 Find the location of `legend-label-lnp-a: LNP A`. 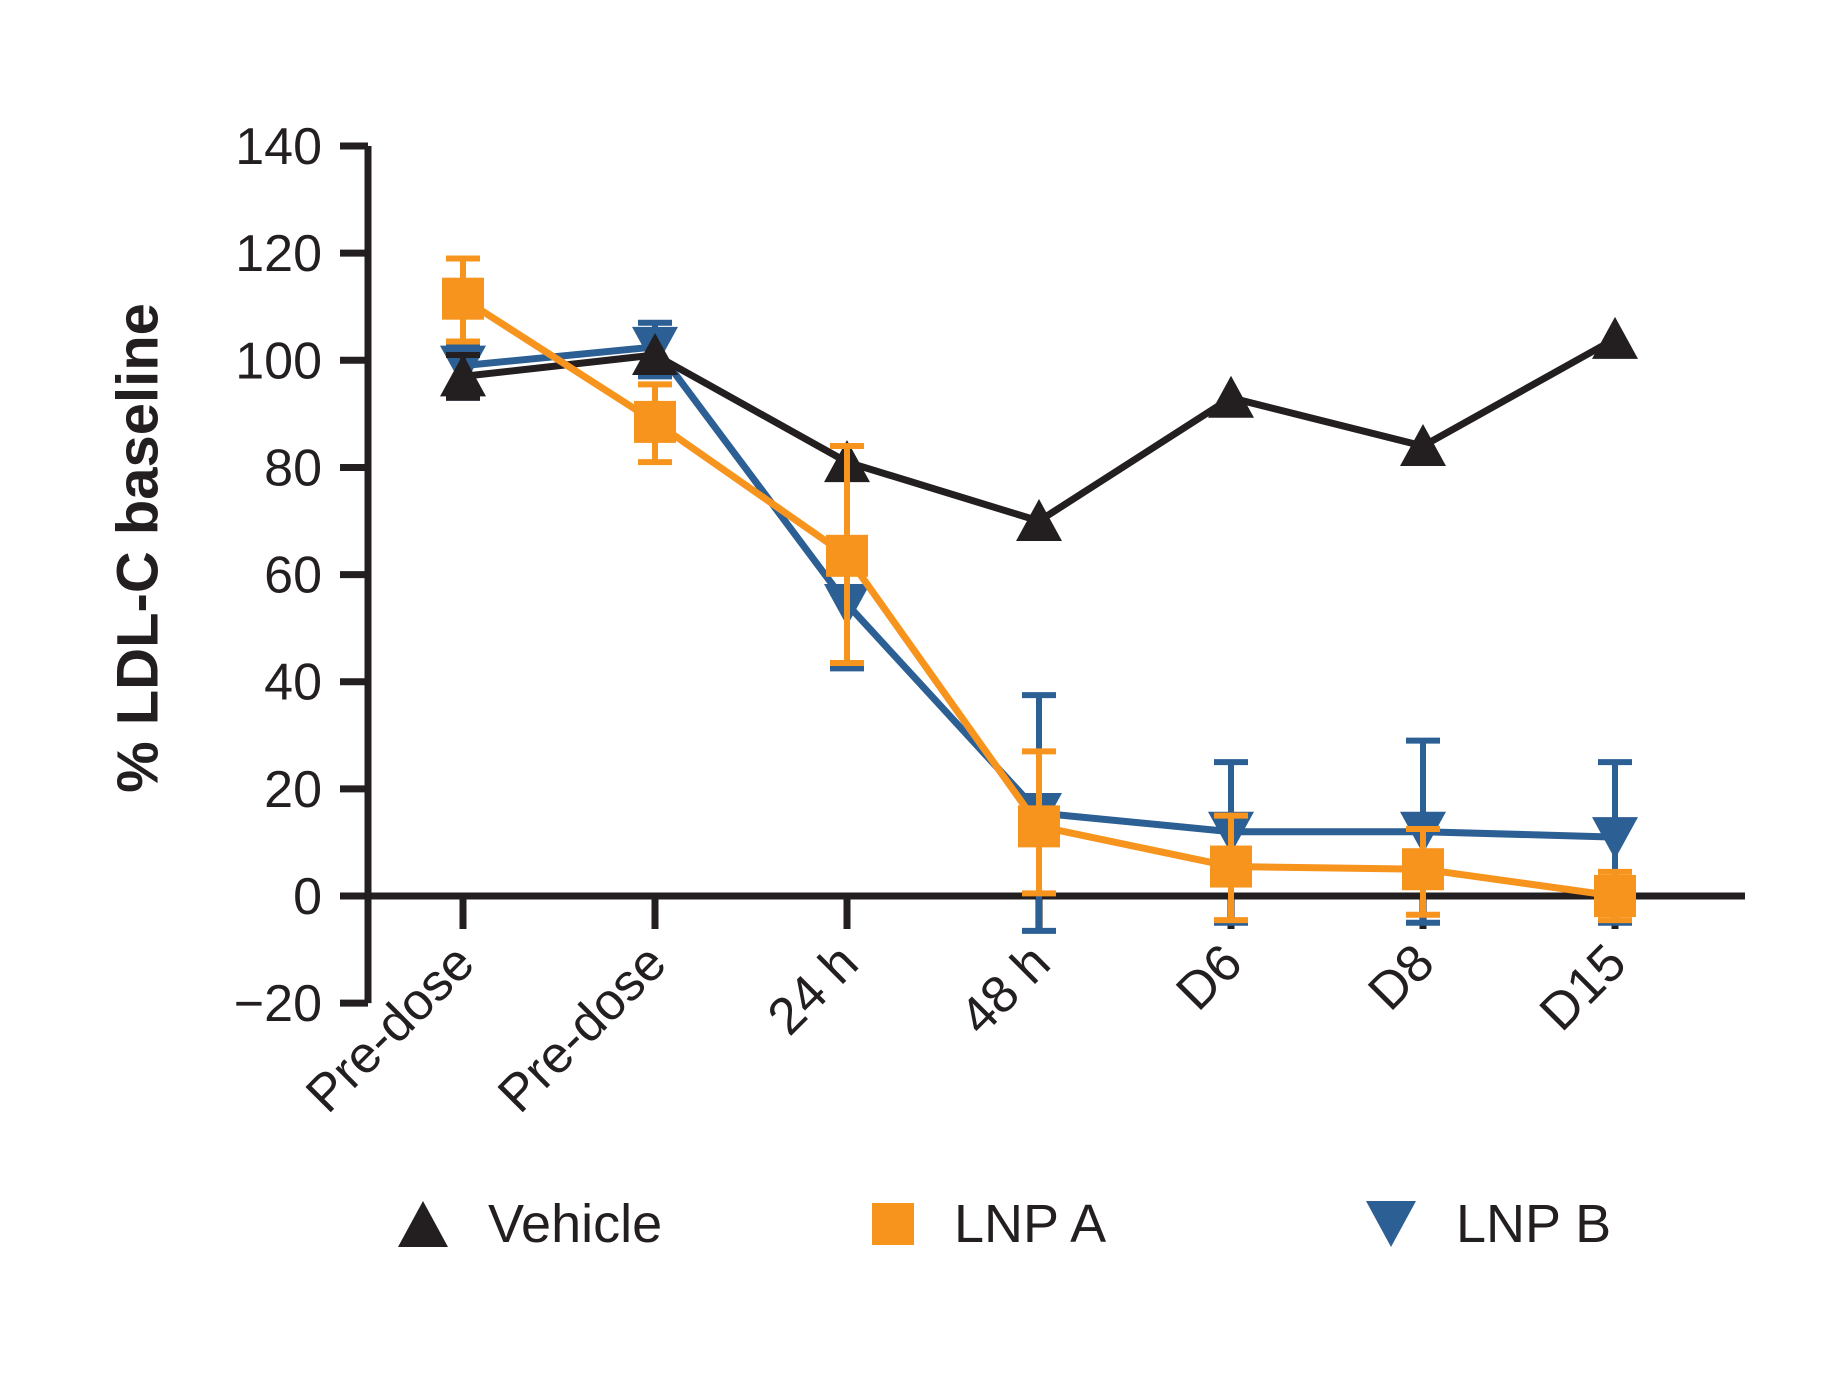

legend-label-lnp-a: LNP A is located at coordinates (1030, 1224).